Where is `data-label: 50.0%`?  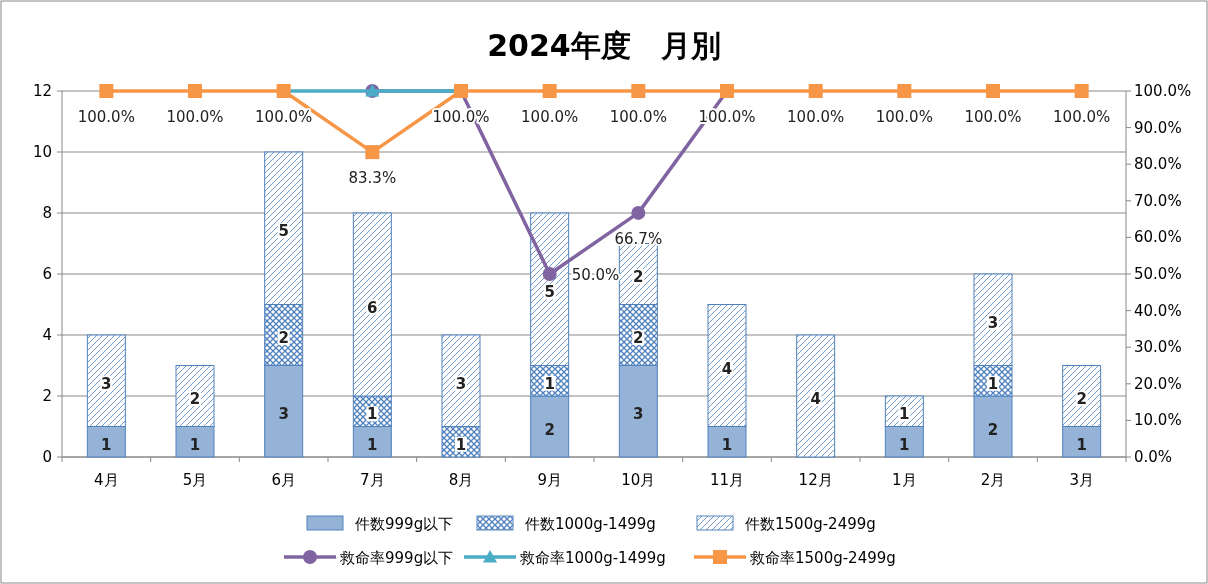 data-label: 50.0% is located at coordinates (595, 275).